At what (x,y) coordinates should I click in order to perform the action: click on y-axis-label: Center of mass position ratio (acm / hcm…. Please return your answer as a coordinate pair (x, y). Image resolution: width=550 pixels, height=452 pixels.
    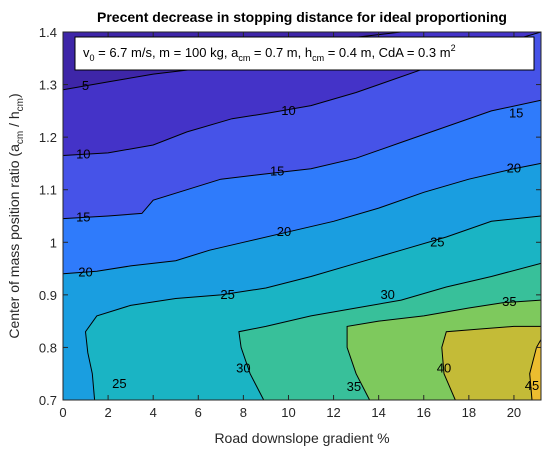
    Looking at the image, I should click on (16, 215).